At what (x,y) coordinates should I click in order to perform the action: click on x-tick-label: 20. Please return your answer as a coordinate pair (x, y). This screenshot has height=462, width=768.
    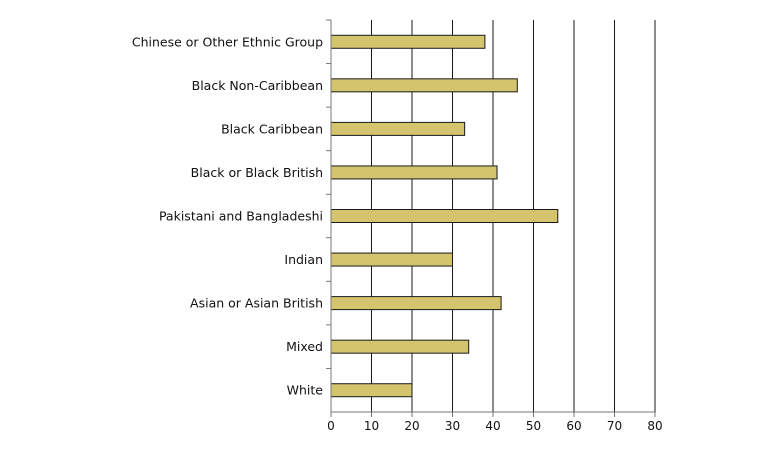
    Looking at the image, I should click on (411, 426).